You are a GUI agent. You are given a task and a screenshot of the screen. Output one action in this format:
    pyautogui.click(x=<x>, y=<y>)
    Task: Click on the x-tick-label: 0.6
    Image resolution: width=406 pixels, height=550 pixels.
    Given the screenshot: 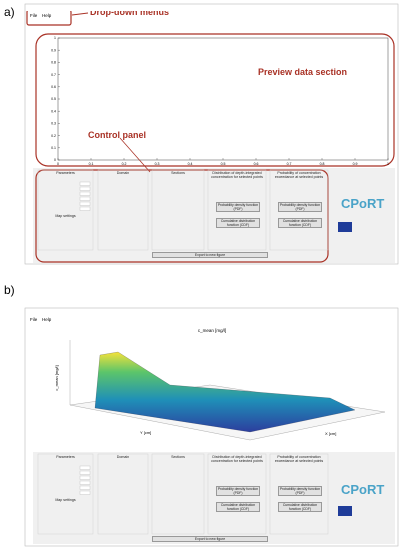 What is the action you would take?
    pyautogui.click(x=256, y=164)
    